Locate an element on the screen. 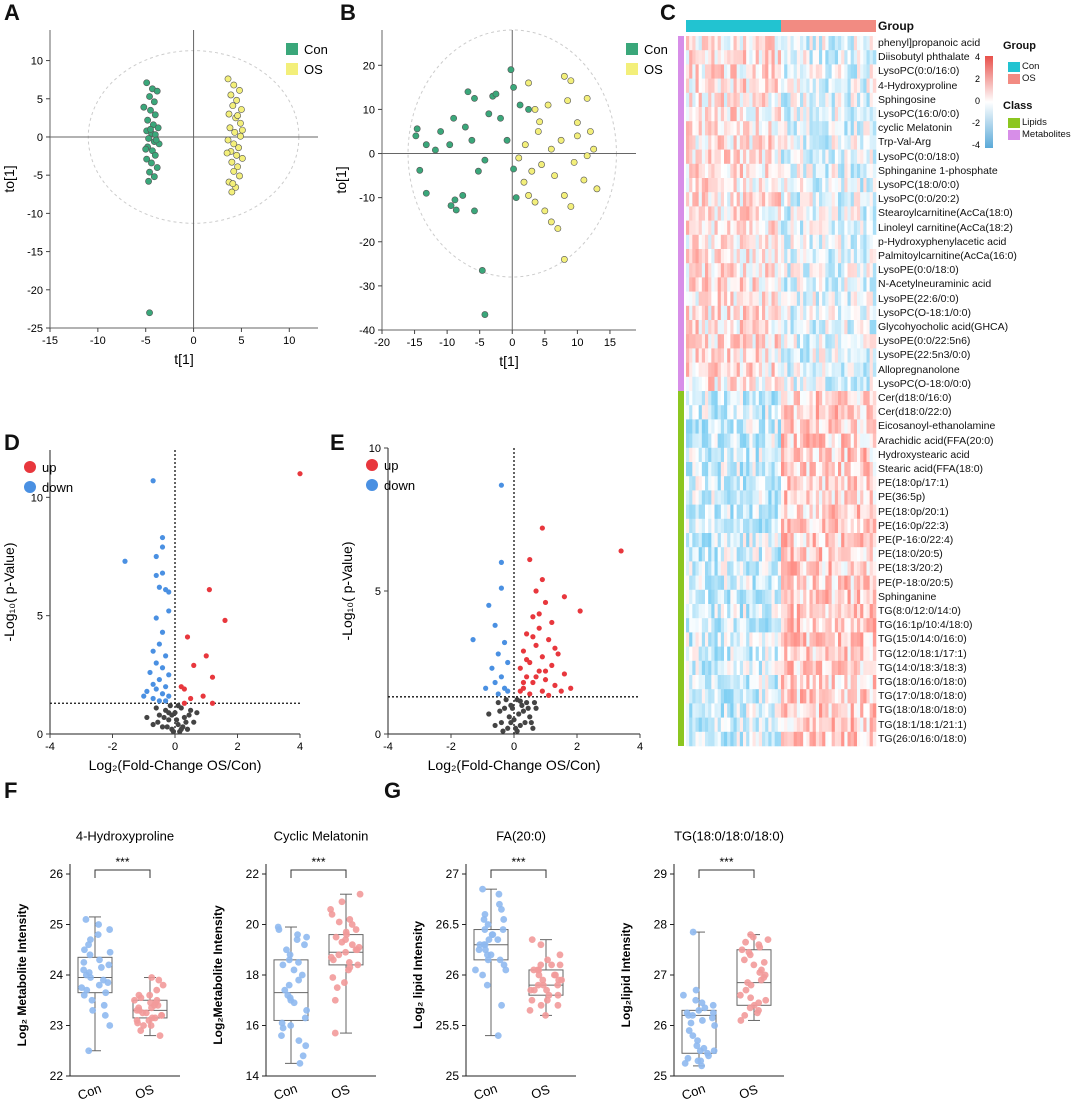 This screenshot has width=1072, height=1106. heatmap-row-label: LysoPC(0:0/16:0) is located at coordinates (919, 71).